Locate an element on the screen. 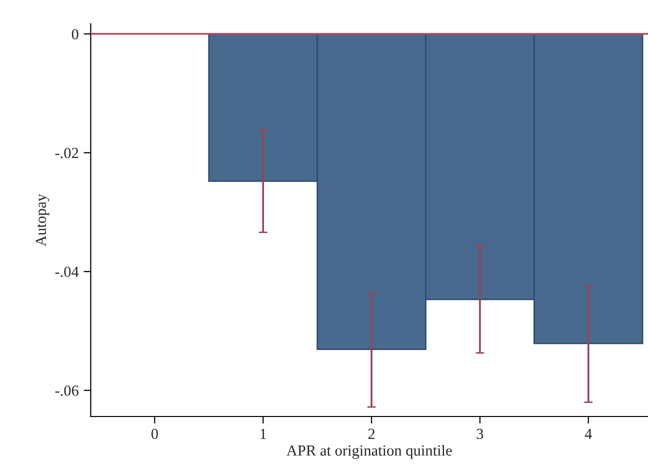  y-tick-label: -.02 is located at coordinates (66, 153).